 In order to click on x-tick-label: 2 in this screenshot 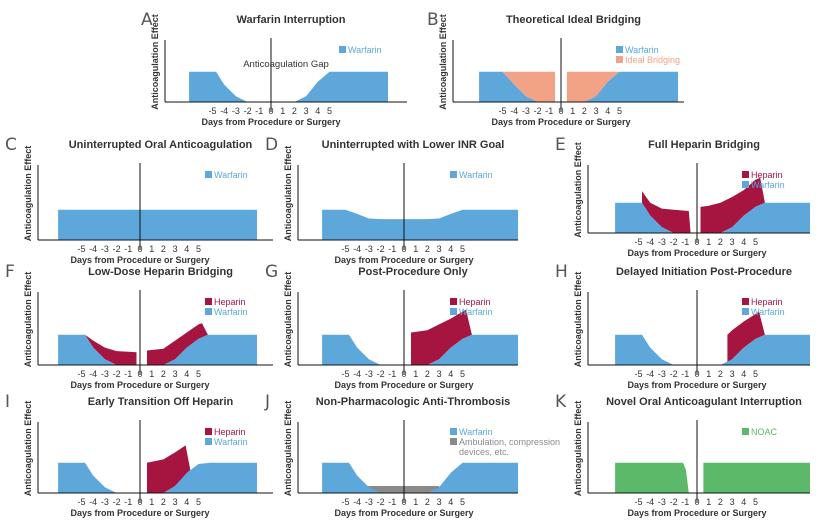, I will do `click(294, 111)`.